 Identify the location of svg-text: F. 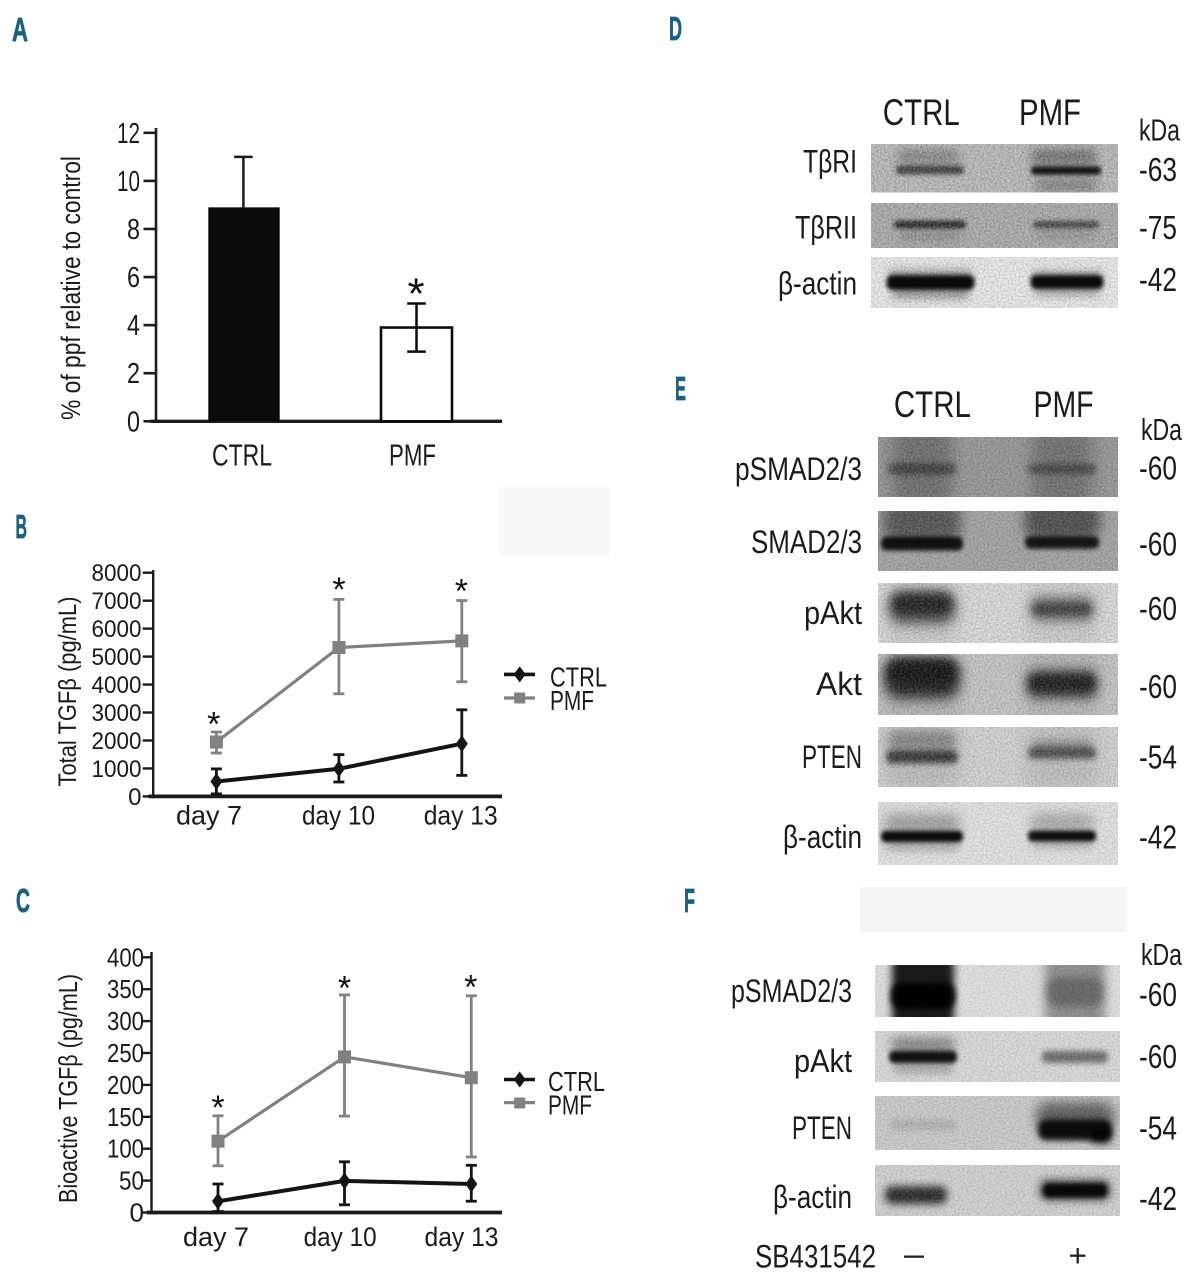
(689, 900).